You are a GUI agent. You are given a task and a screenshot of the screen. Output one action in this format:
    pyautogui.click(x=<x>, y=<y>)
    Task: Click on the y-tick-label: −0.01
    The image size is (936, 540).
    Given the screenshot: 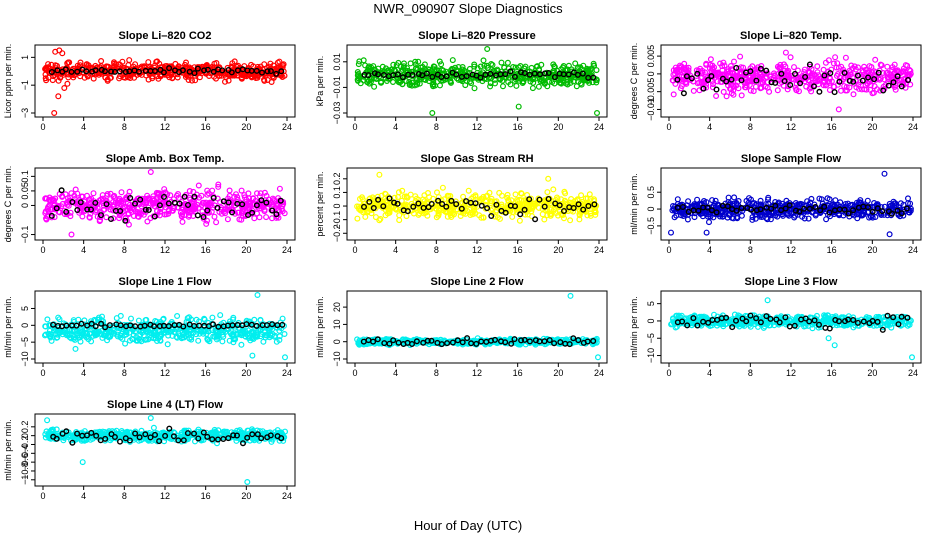 What is the action you would take?
    pyautogui.click(x=651, y=109)
    